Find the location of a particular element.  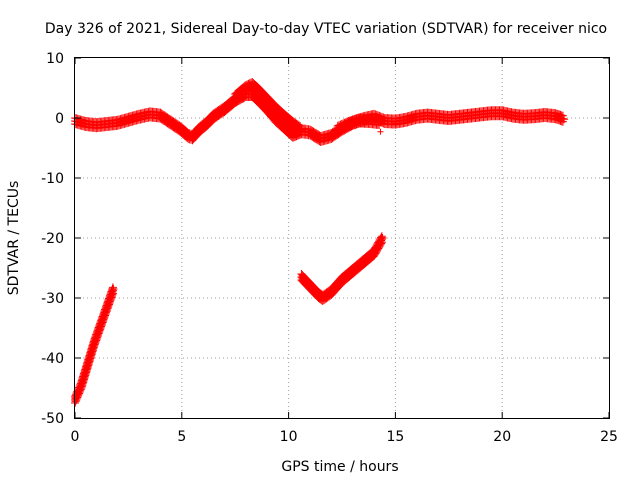

series-main-band is located at coordinates (320, 116).